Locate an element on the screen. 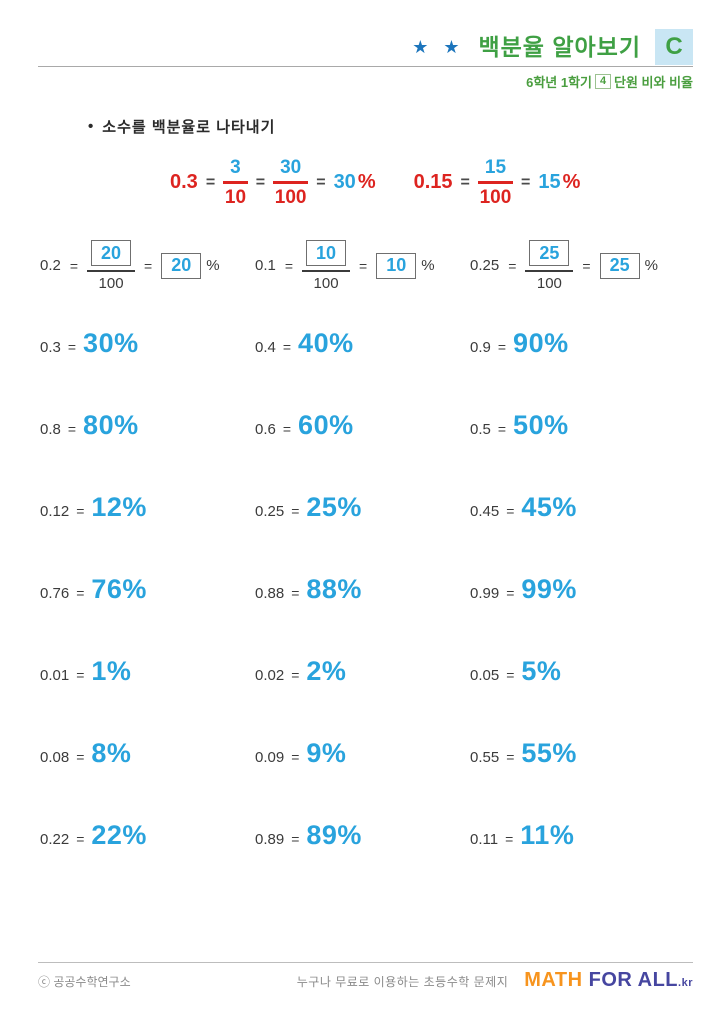 This screenshot has height=1024, width=724. problem-answer: 80% is located at coordinates (111, 425).